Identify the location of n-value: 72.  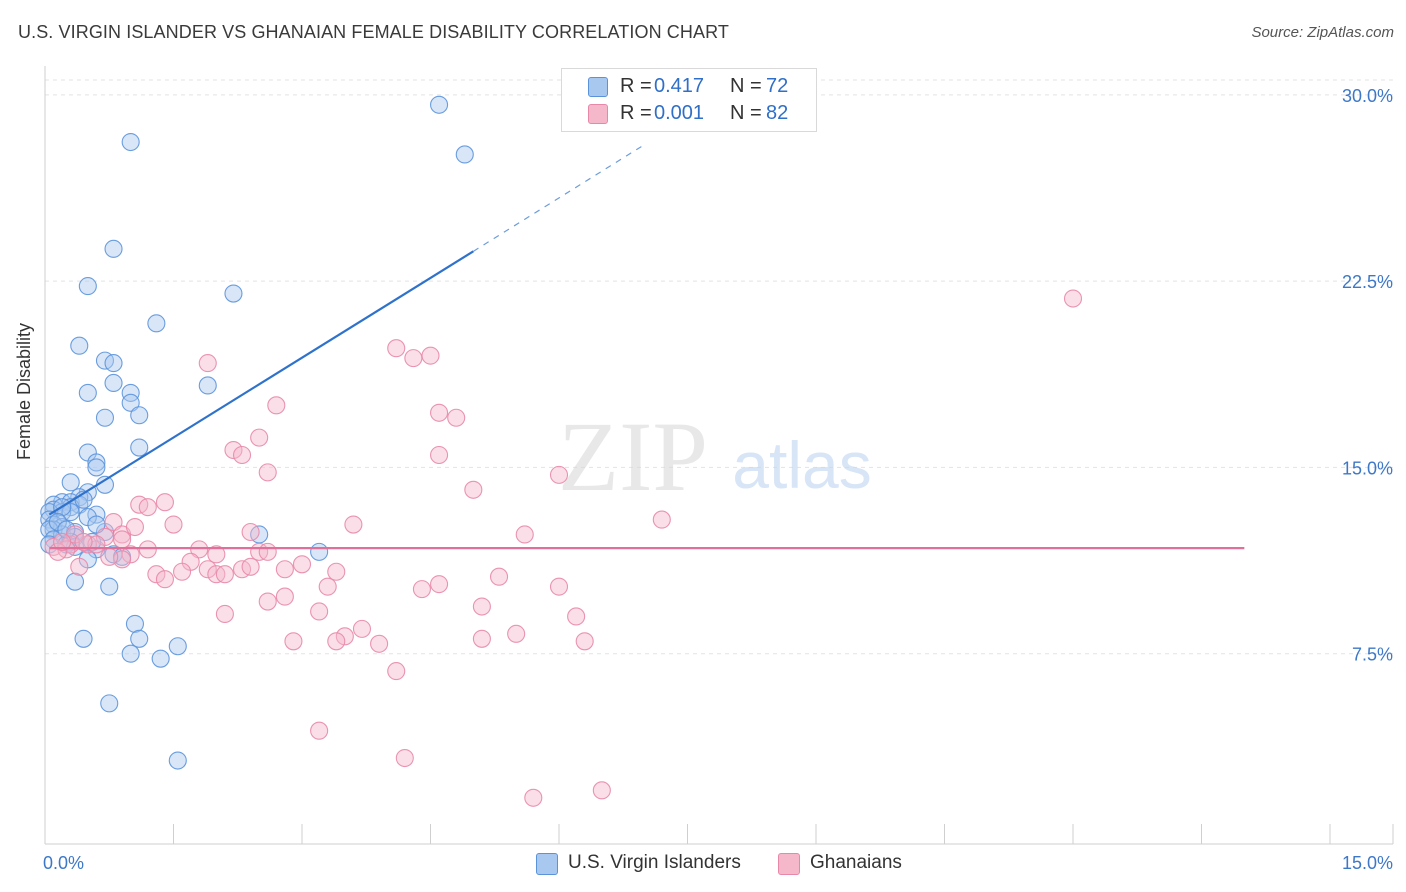
(777, 86).